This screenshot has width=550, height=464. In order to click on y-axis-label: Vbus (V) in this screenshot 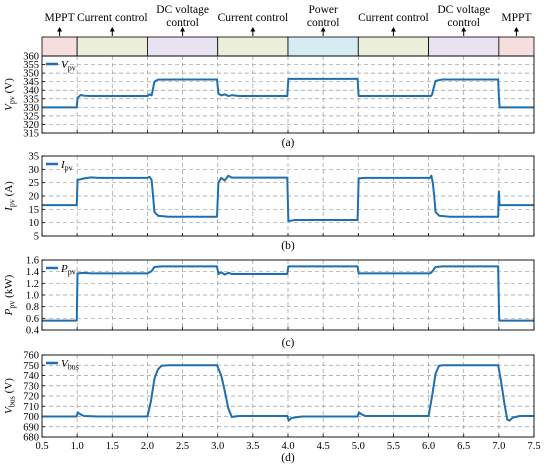, I will do `click(10, 396)`.